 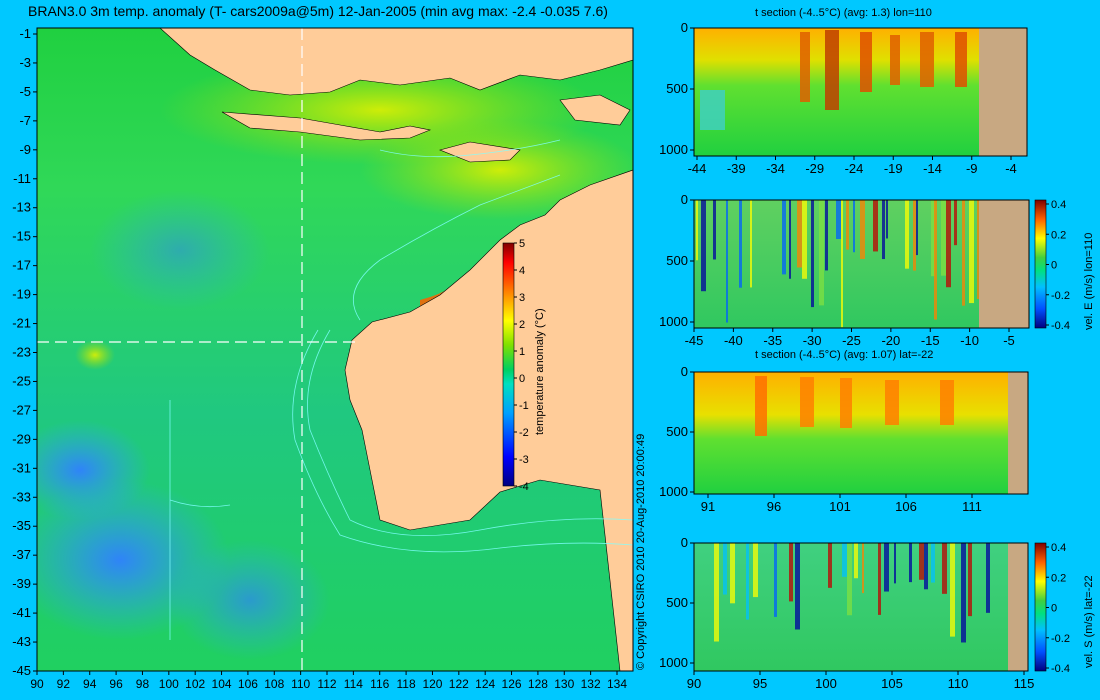 What do you see at coordinates (21, 323) in the screenshot?
I see `map-y-tick-label: -21` at bounding box center [21, 323].